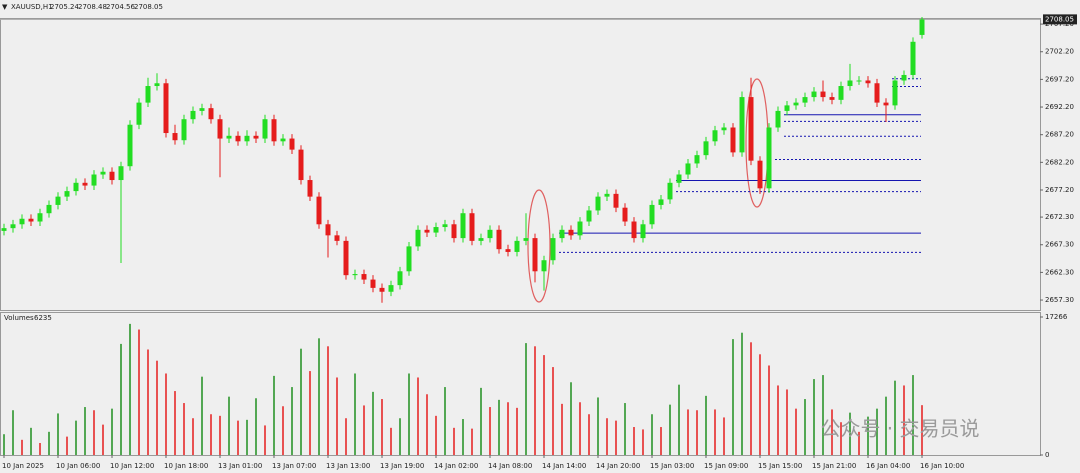 This screenshot has width=1080, height=473. Describe the element at coordinates (1059, 19) in the screenshot. I see `price-box-label: 2708.05` at that location.